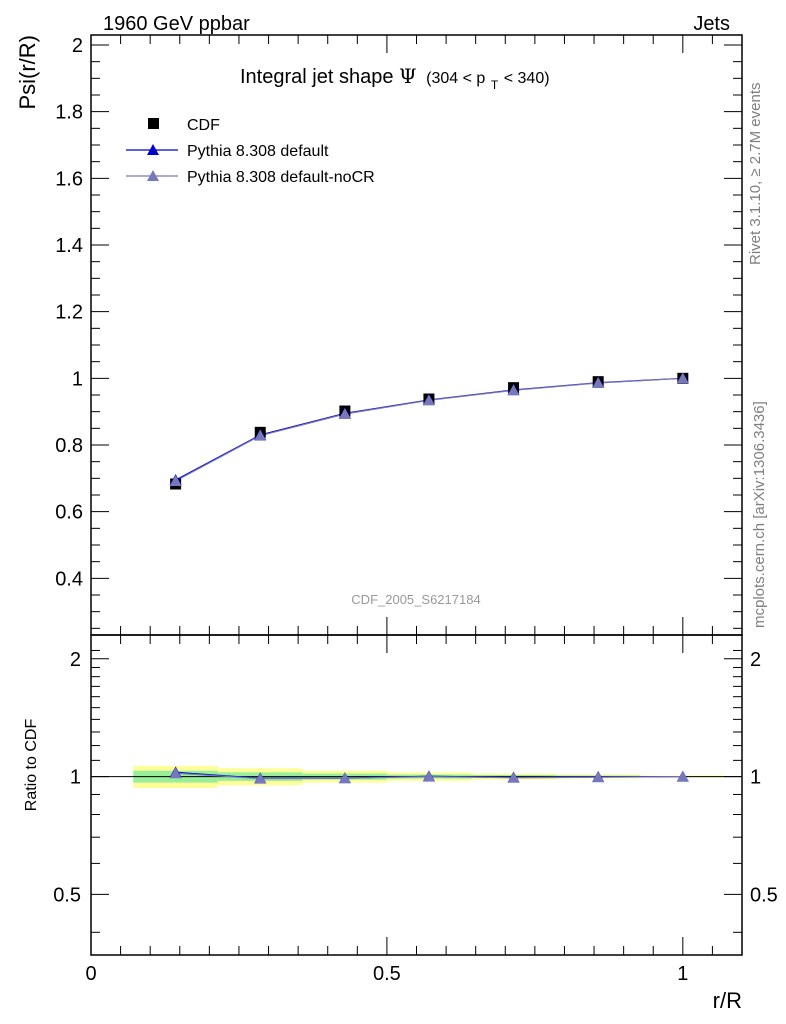 Image resolution: width=786 pixels, height=1024 pixels. What do you see at coordinates (203, 125) in the screenshot?
I see `legend-label-cdf: CDF` at bounding box center [203, 125].